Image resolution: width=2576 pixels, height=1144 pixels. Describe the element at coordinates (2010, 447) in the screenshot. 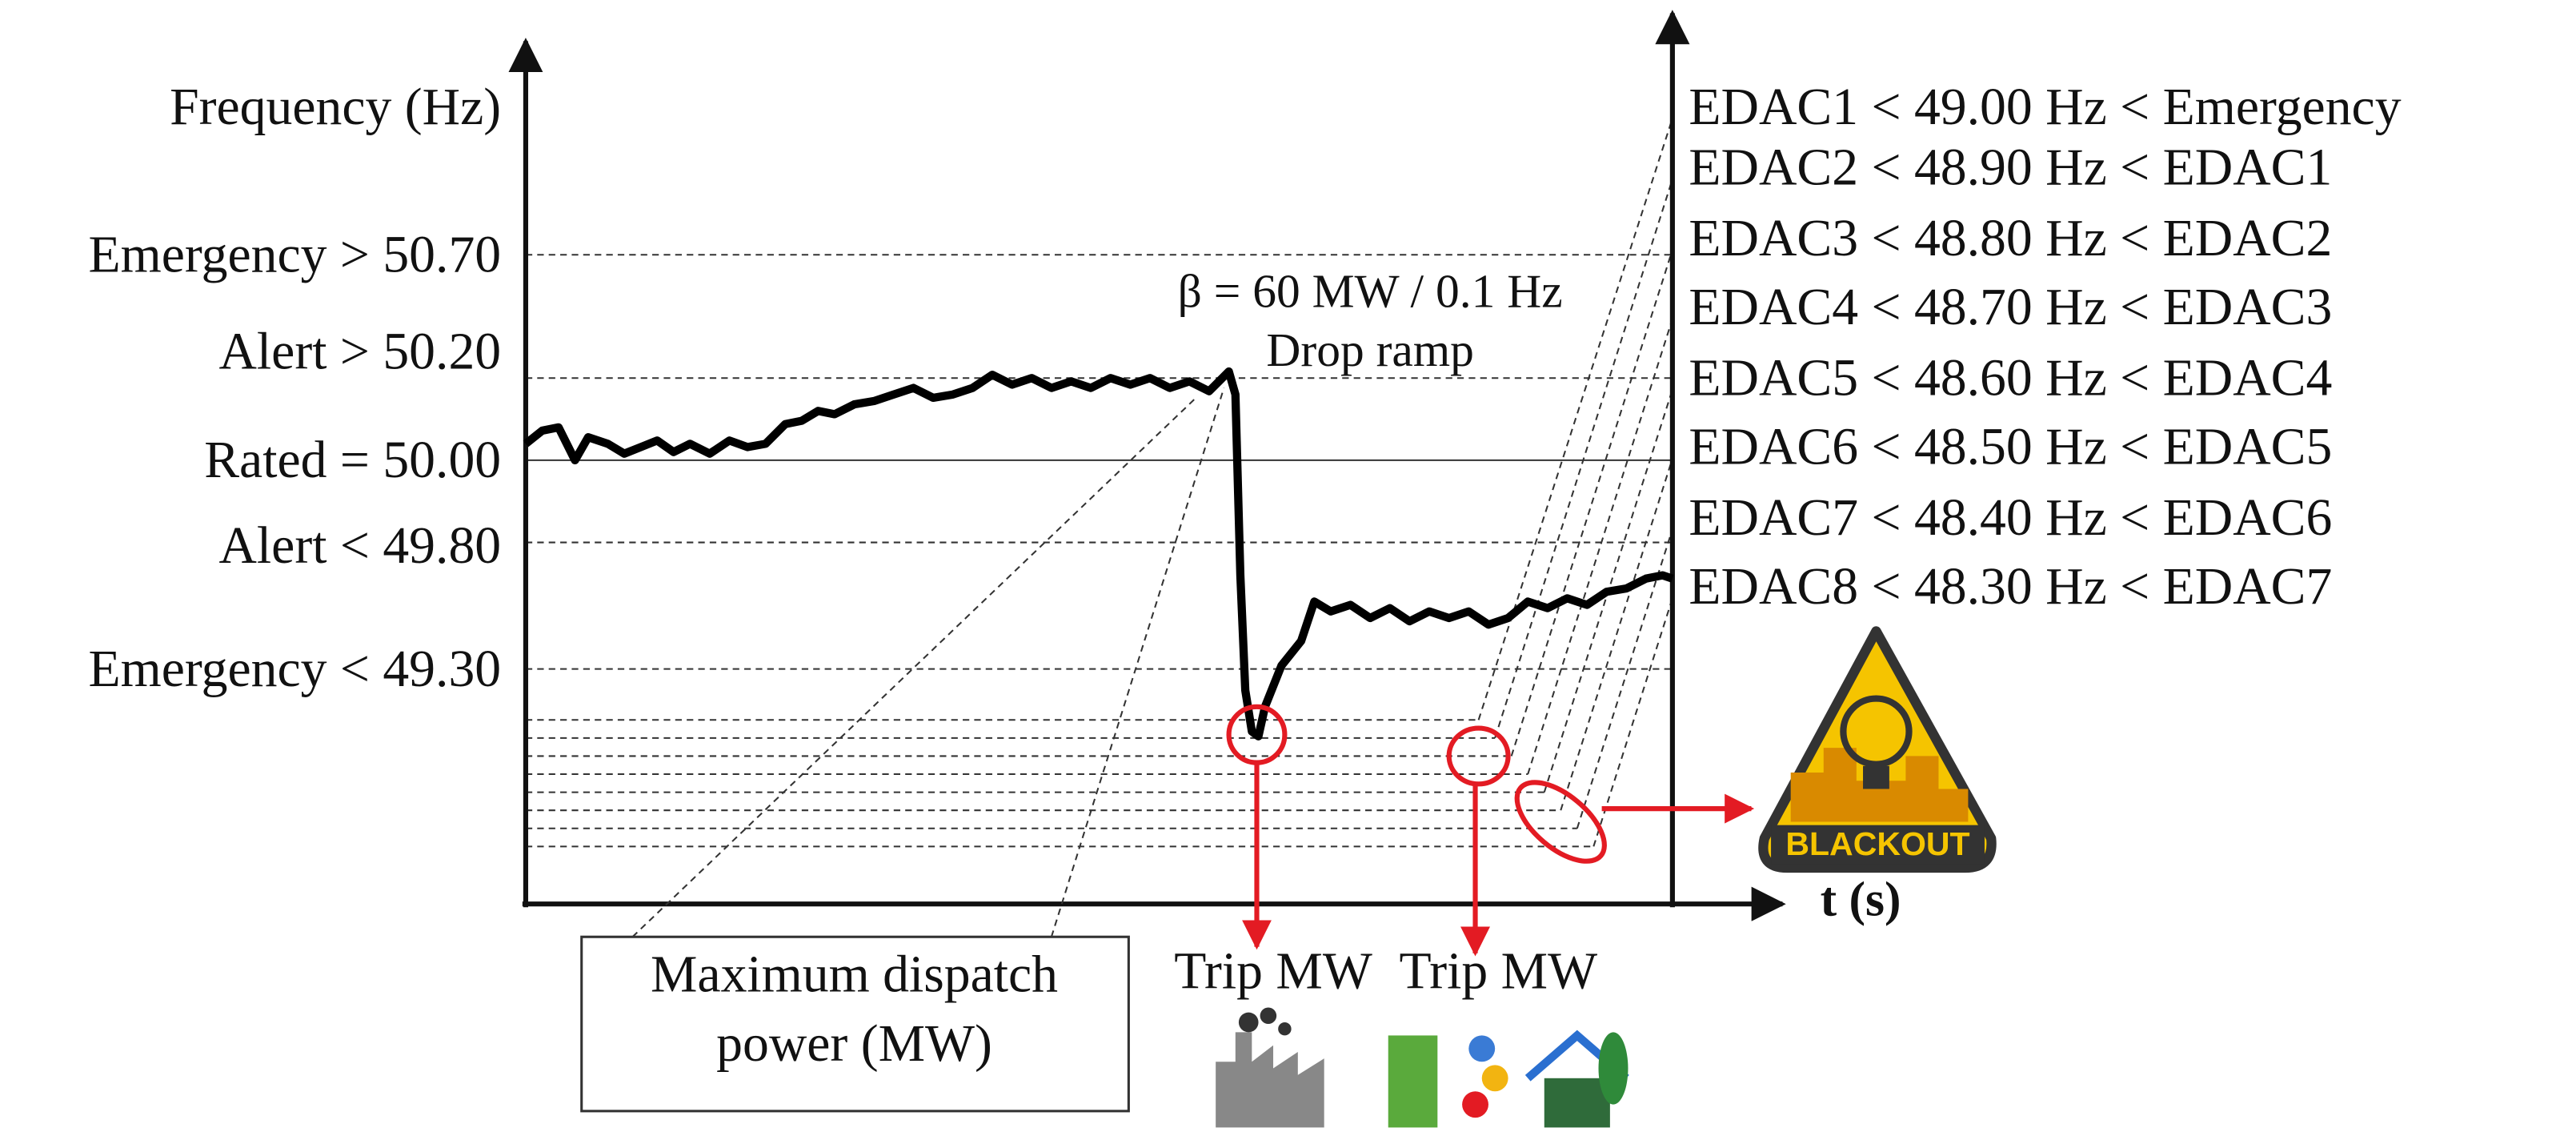

I see `edac-label: EDAC6 < 48.50 Hz < EDAC5` at that location.